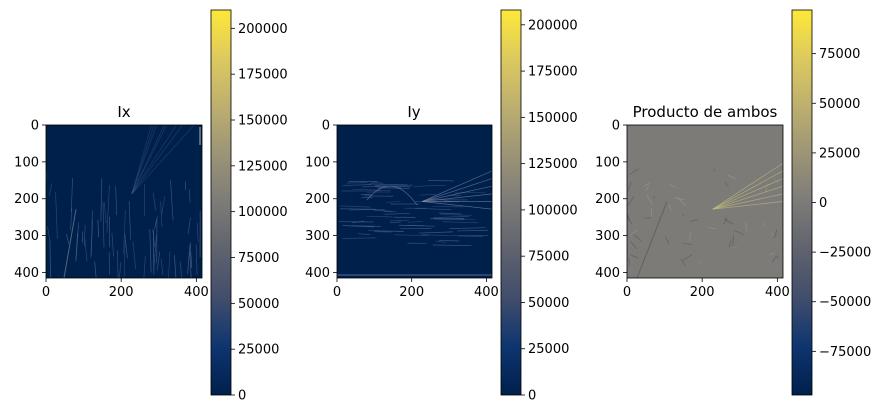 The image size is (887, 413). Describe the element at coordinates (823, 203) in the screenshot. I see `colorbar-tick-label: 0` at that location.